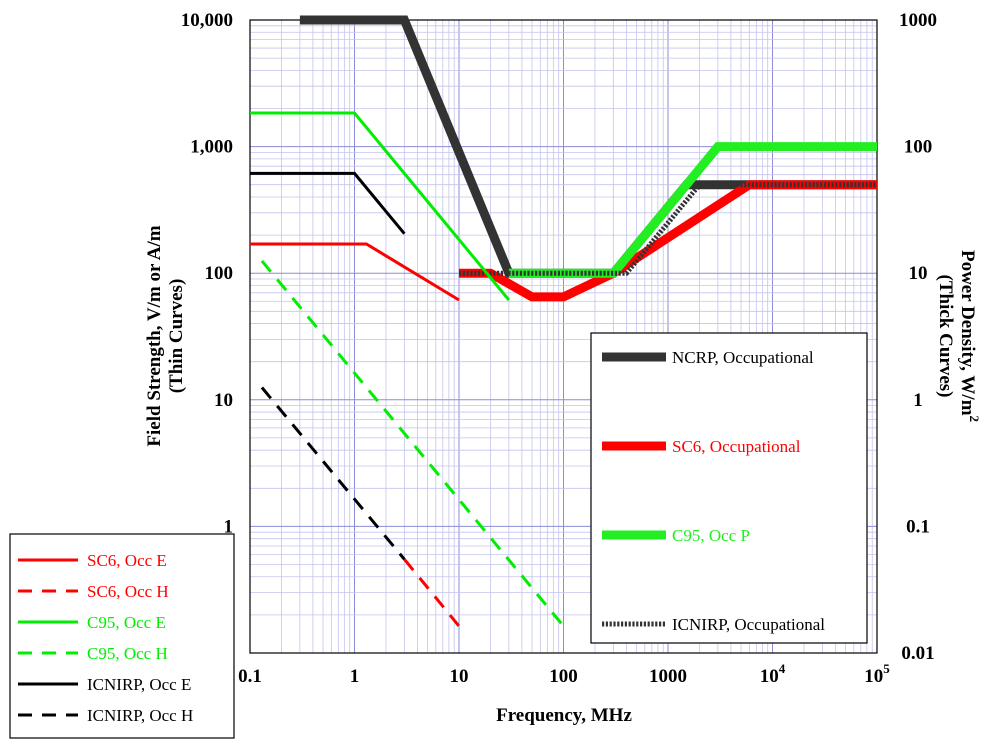 The height and width of the screenshot is (745, 1000). Describe the element at coordinates (139, 684) in the screenshot. I see `legend-label: ICNIRP, Occ E` at that location.